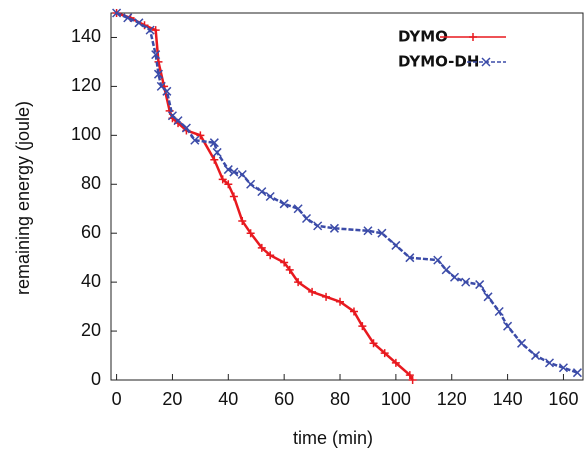  What do you see at coordinates (228, 399) in the screenshot?
I see `x-tick-label: 40` at bounding box center [228, 399].